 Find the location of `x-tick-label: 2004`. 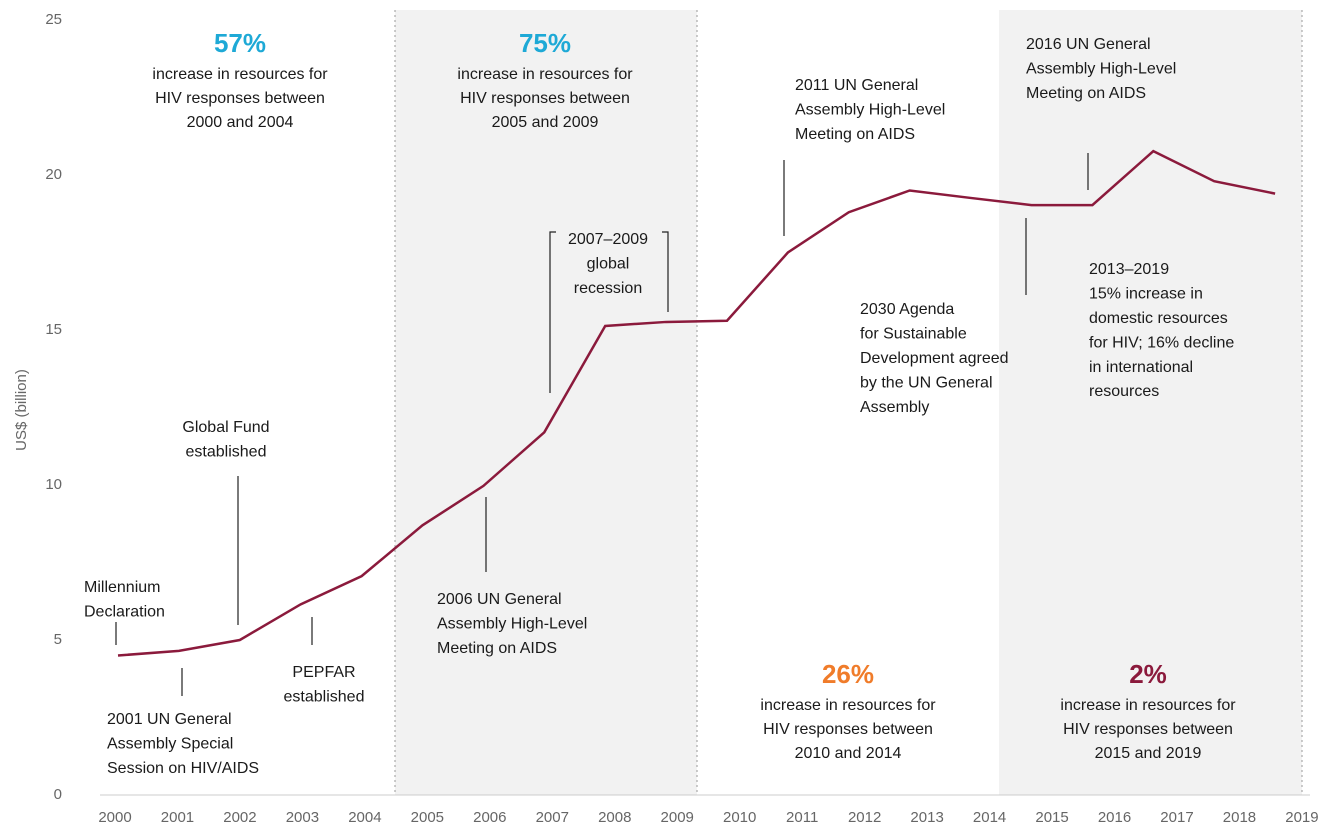

x-tick-label: 2004 is located at coordinates (364, 817).